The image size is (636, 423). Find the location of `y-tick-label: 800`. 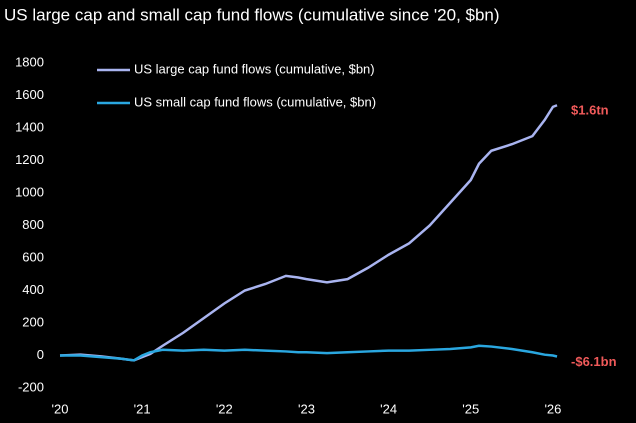

y-tick-label: 800 is located at coordinates (33, 224).